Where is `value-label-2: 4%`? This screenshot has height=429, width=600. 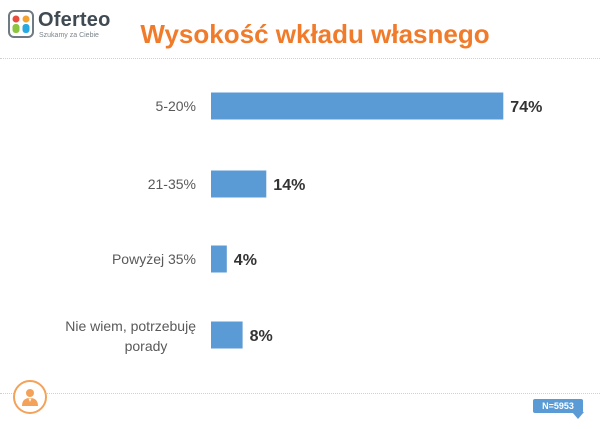 value-label-2: 4% is located at coordinates (245, 260).